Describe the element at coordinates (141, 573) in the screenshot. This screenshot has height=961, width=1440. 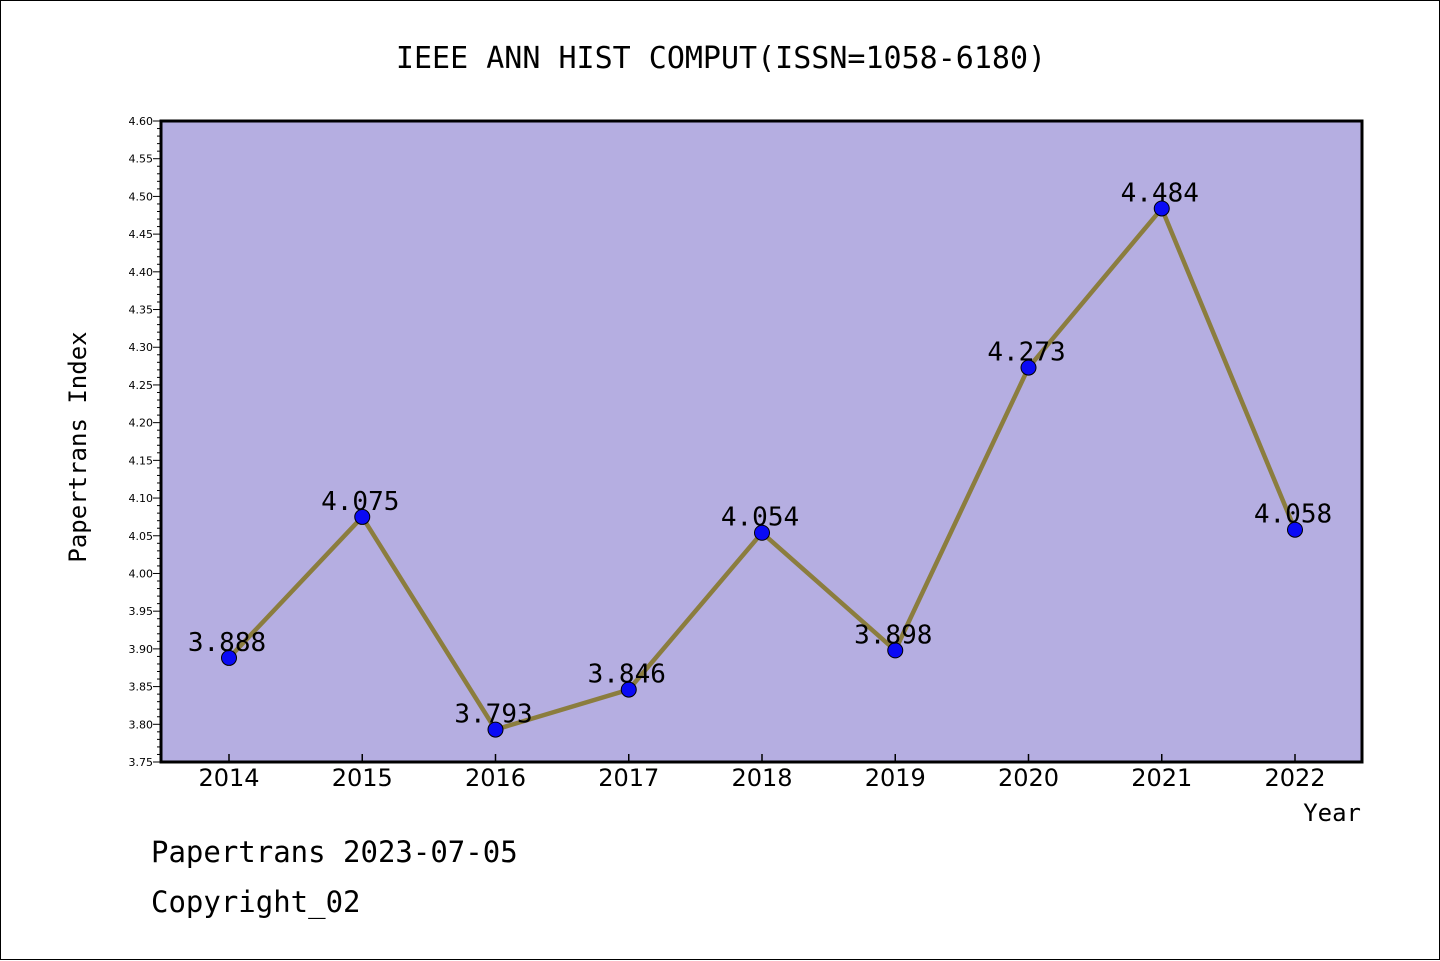
I see `y-tick-label: 4.00` at that location.